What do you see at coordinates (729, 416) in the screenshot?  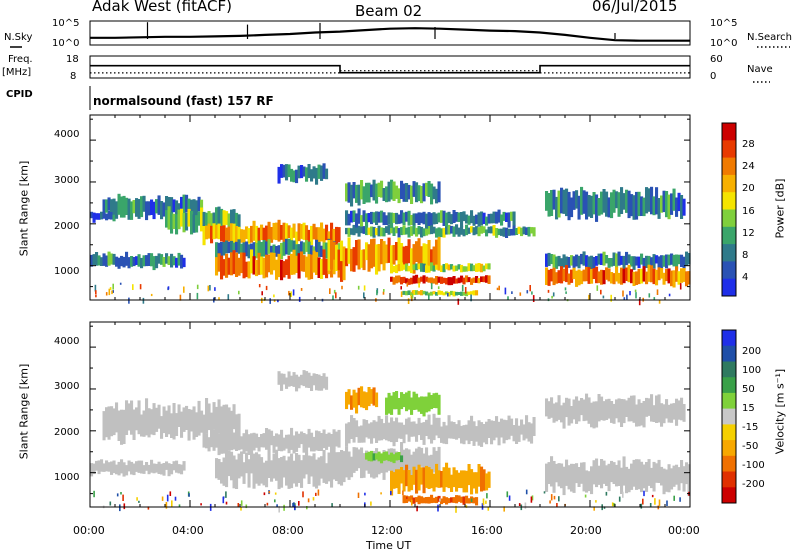 I see `velocity-colorbar-frame` at bounding box center [729, 416].